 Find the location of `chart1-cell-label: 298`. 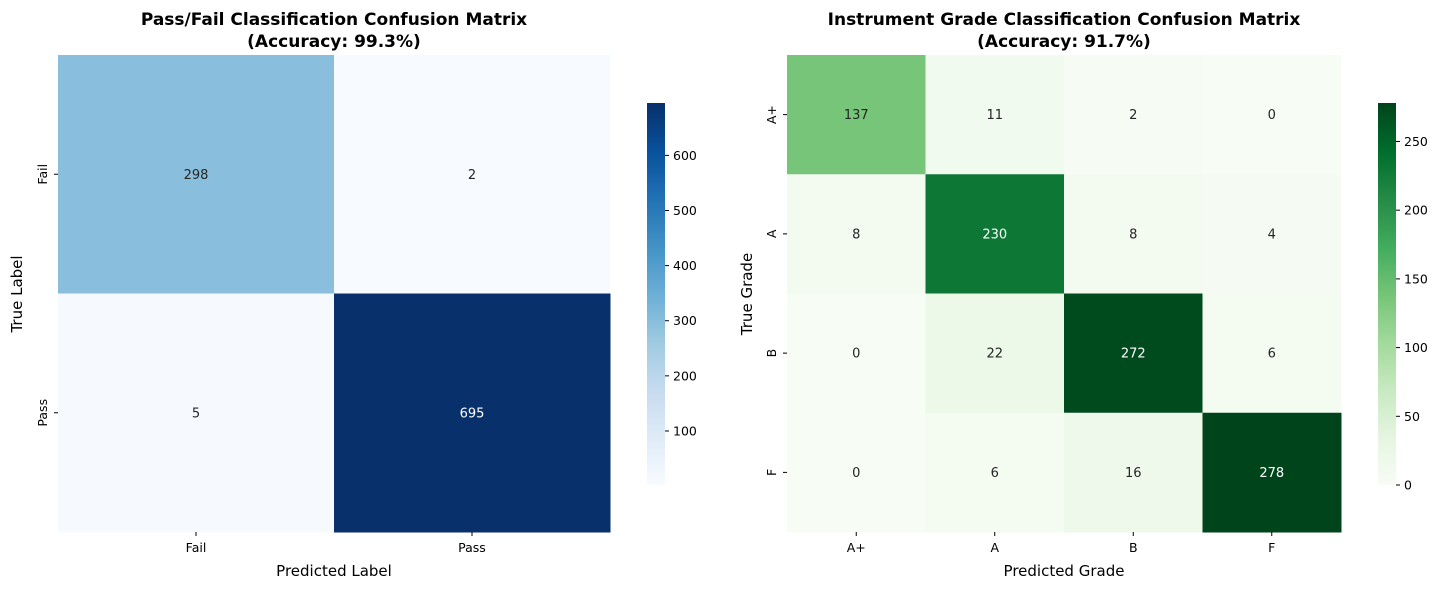

chart1-cell-label: 298 is located at coordinates (196, 175).